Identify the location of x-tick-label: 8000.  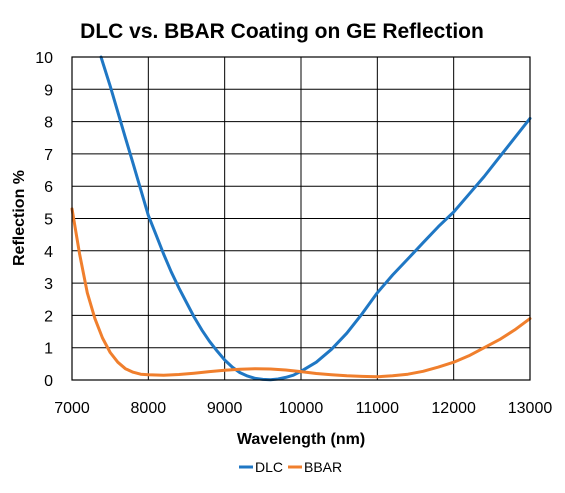
(149, 408).